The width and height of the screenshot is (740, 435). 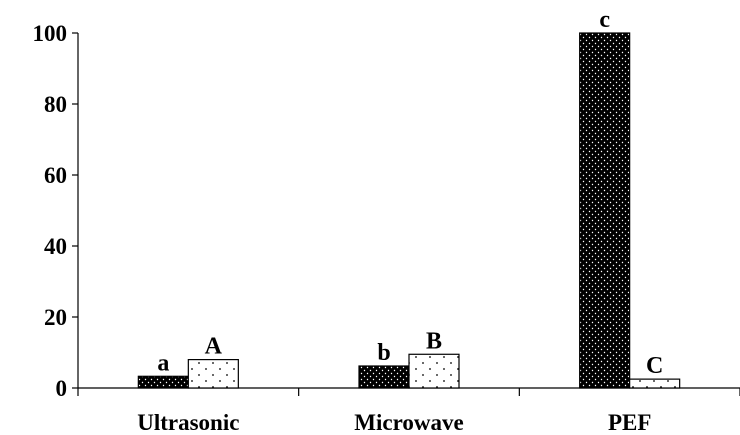 I want to click on y-tick-label: 100, so click(x=50, y=33).